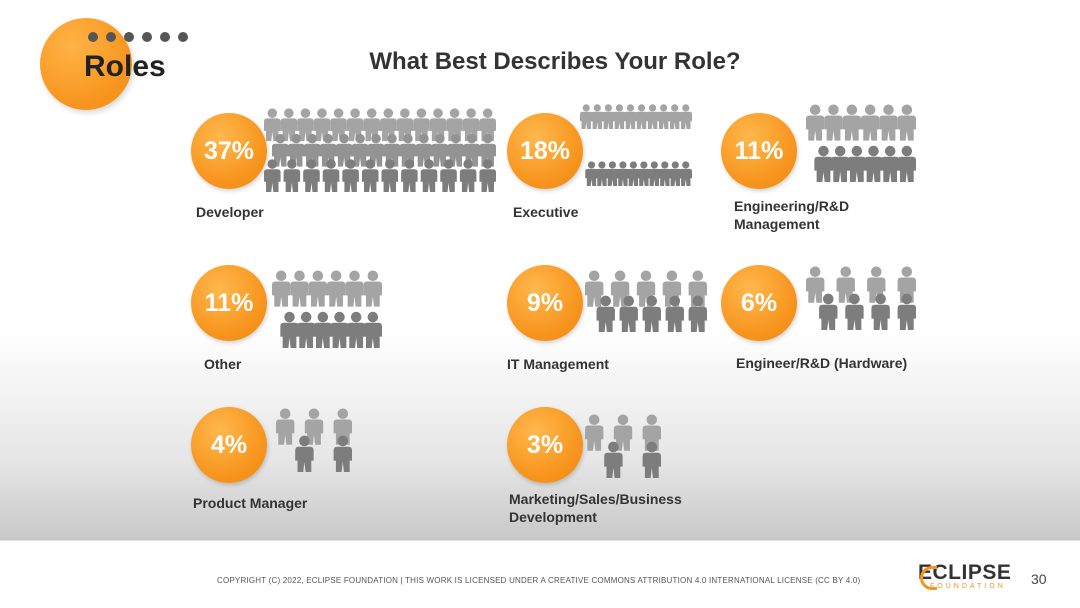 The width and height of the screenshot is (1080, 608). What do you see at coordinates (229, 151) in the screenshot?
I see `percent-circle-developer: 37%` at bounding box center [229, 151].